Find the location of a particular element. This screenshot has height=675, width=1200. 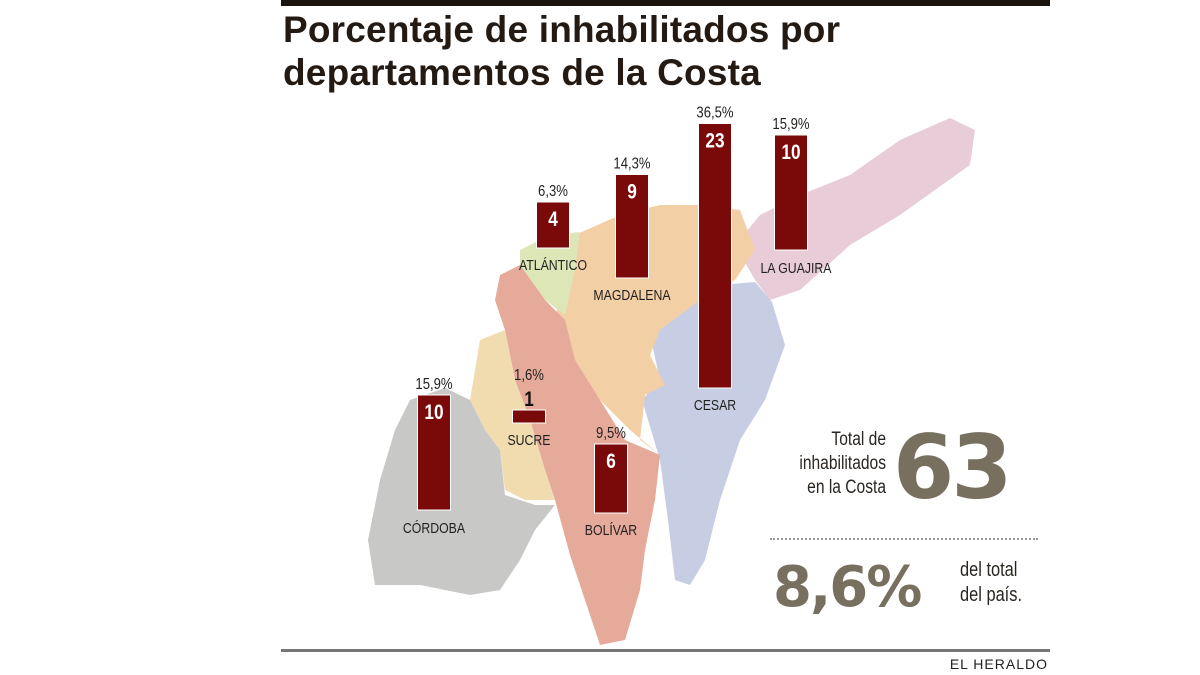

region-la-guajira is located at coordinates (855, 209).